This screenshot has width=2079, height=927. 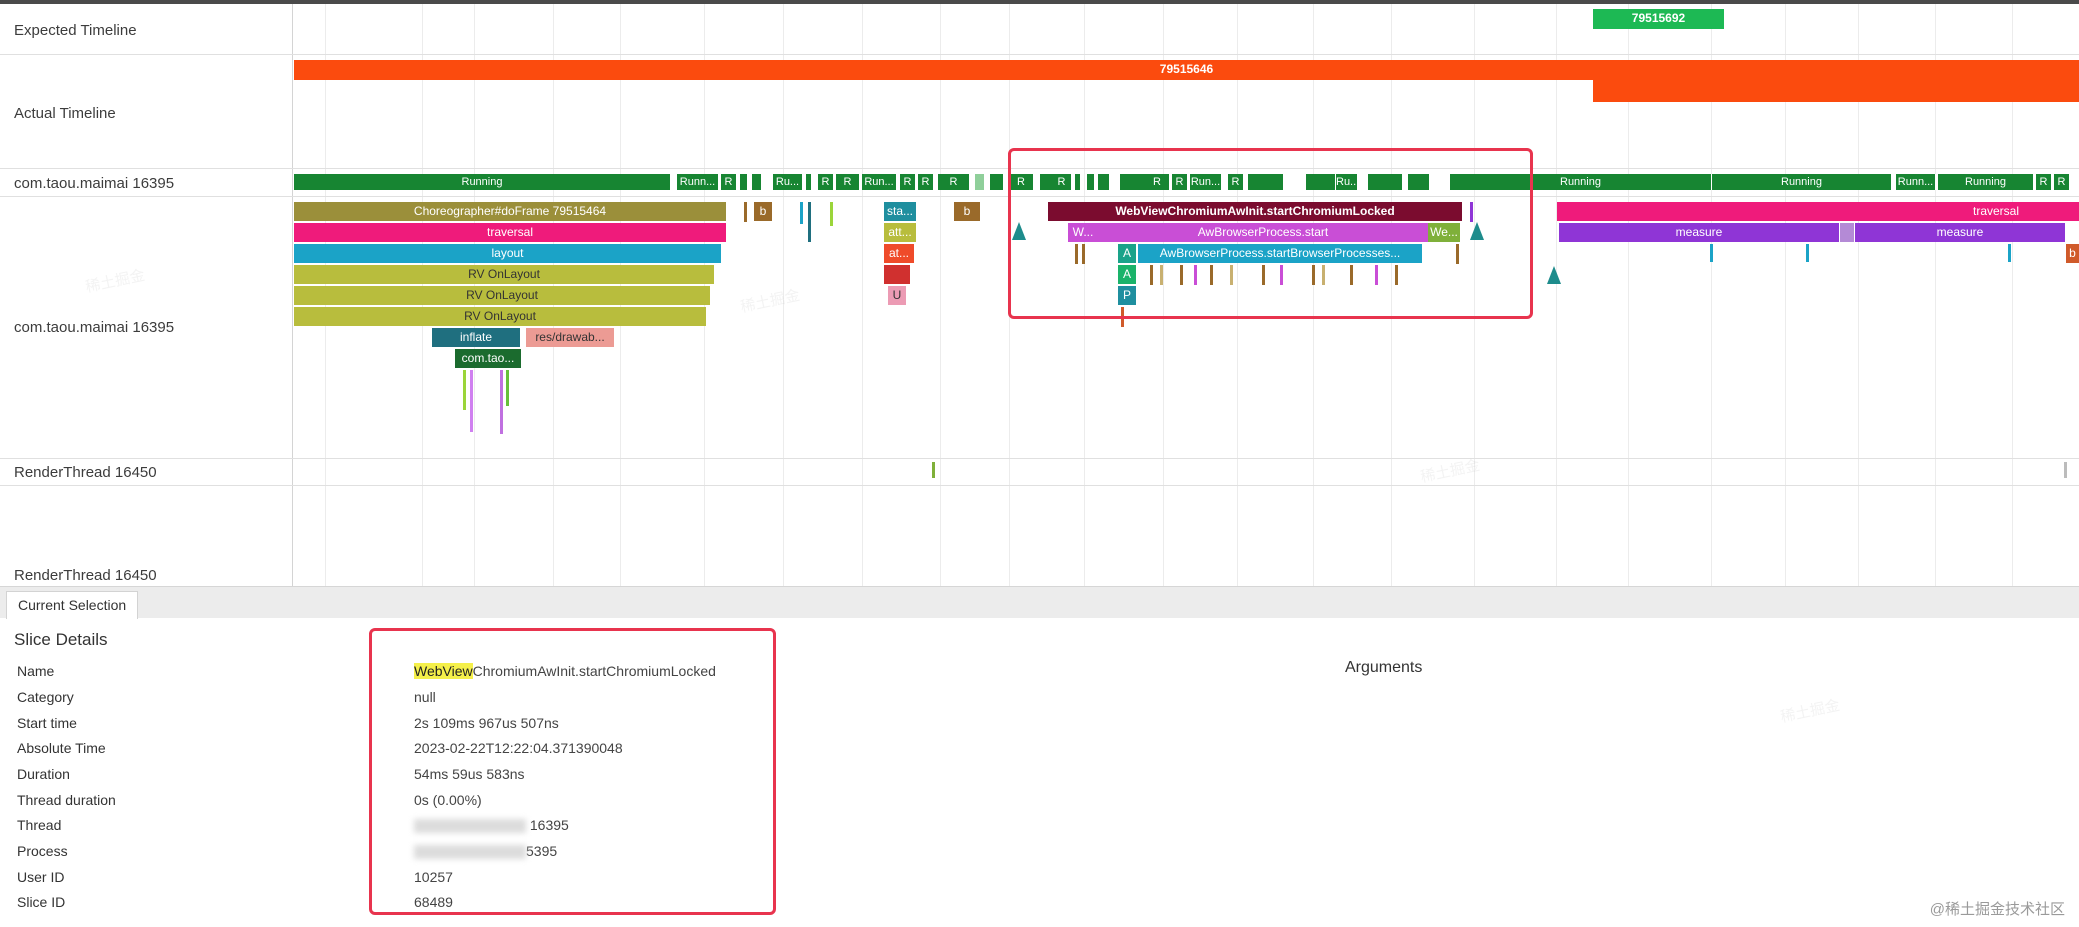 What do you see at coordinates (1127, 274) in the screenshot?
I see `slice-a-second: A` at bounding box center [1127, 274].